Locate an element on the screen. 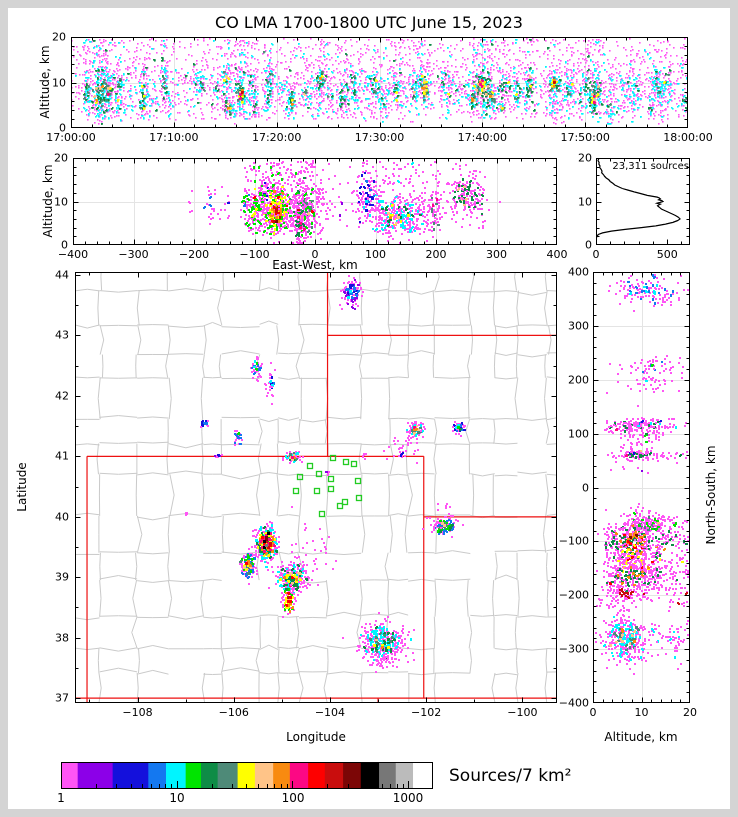  east-west-altitude-plot is located at coordinates (315, 201).